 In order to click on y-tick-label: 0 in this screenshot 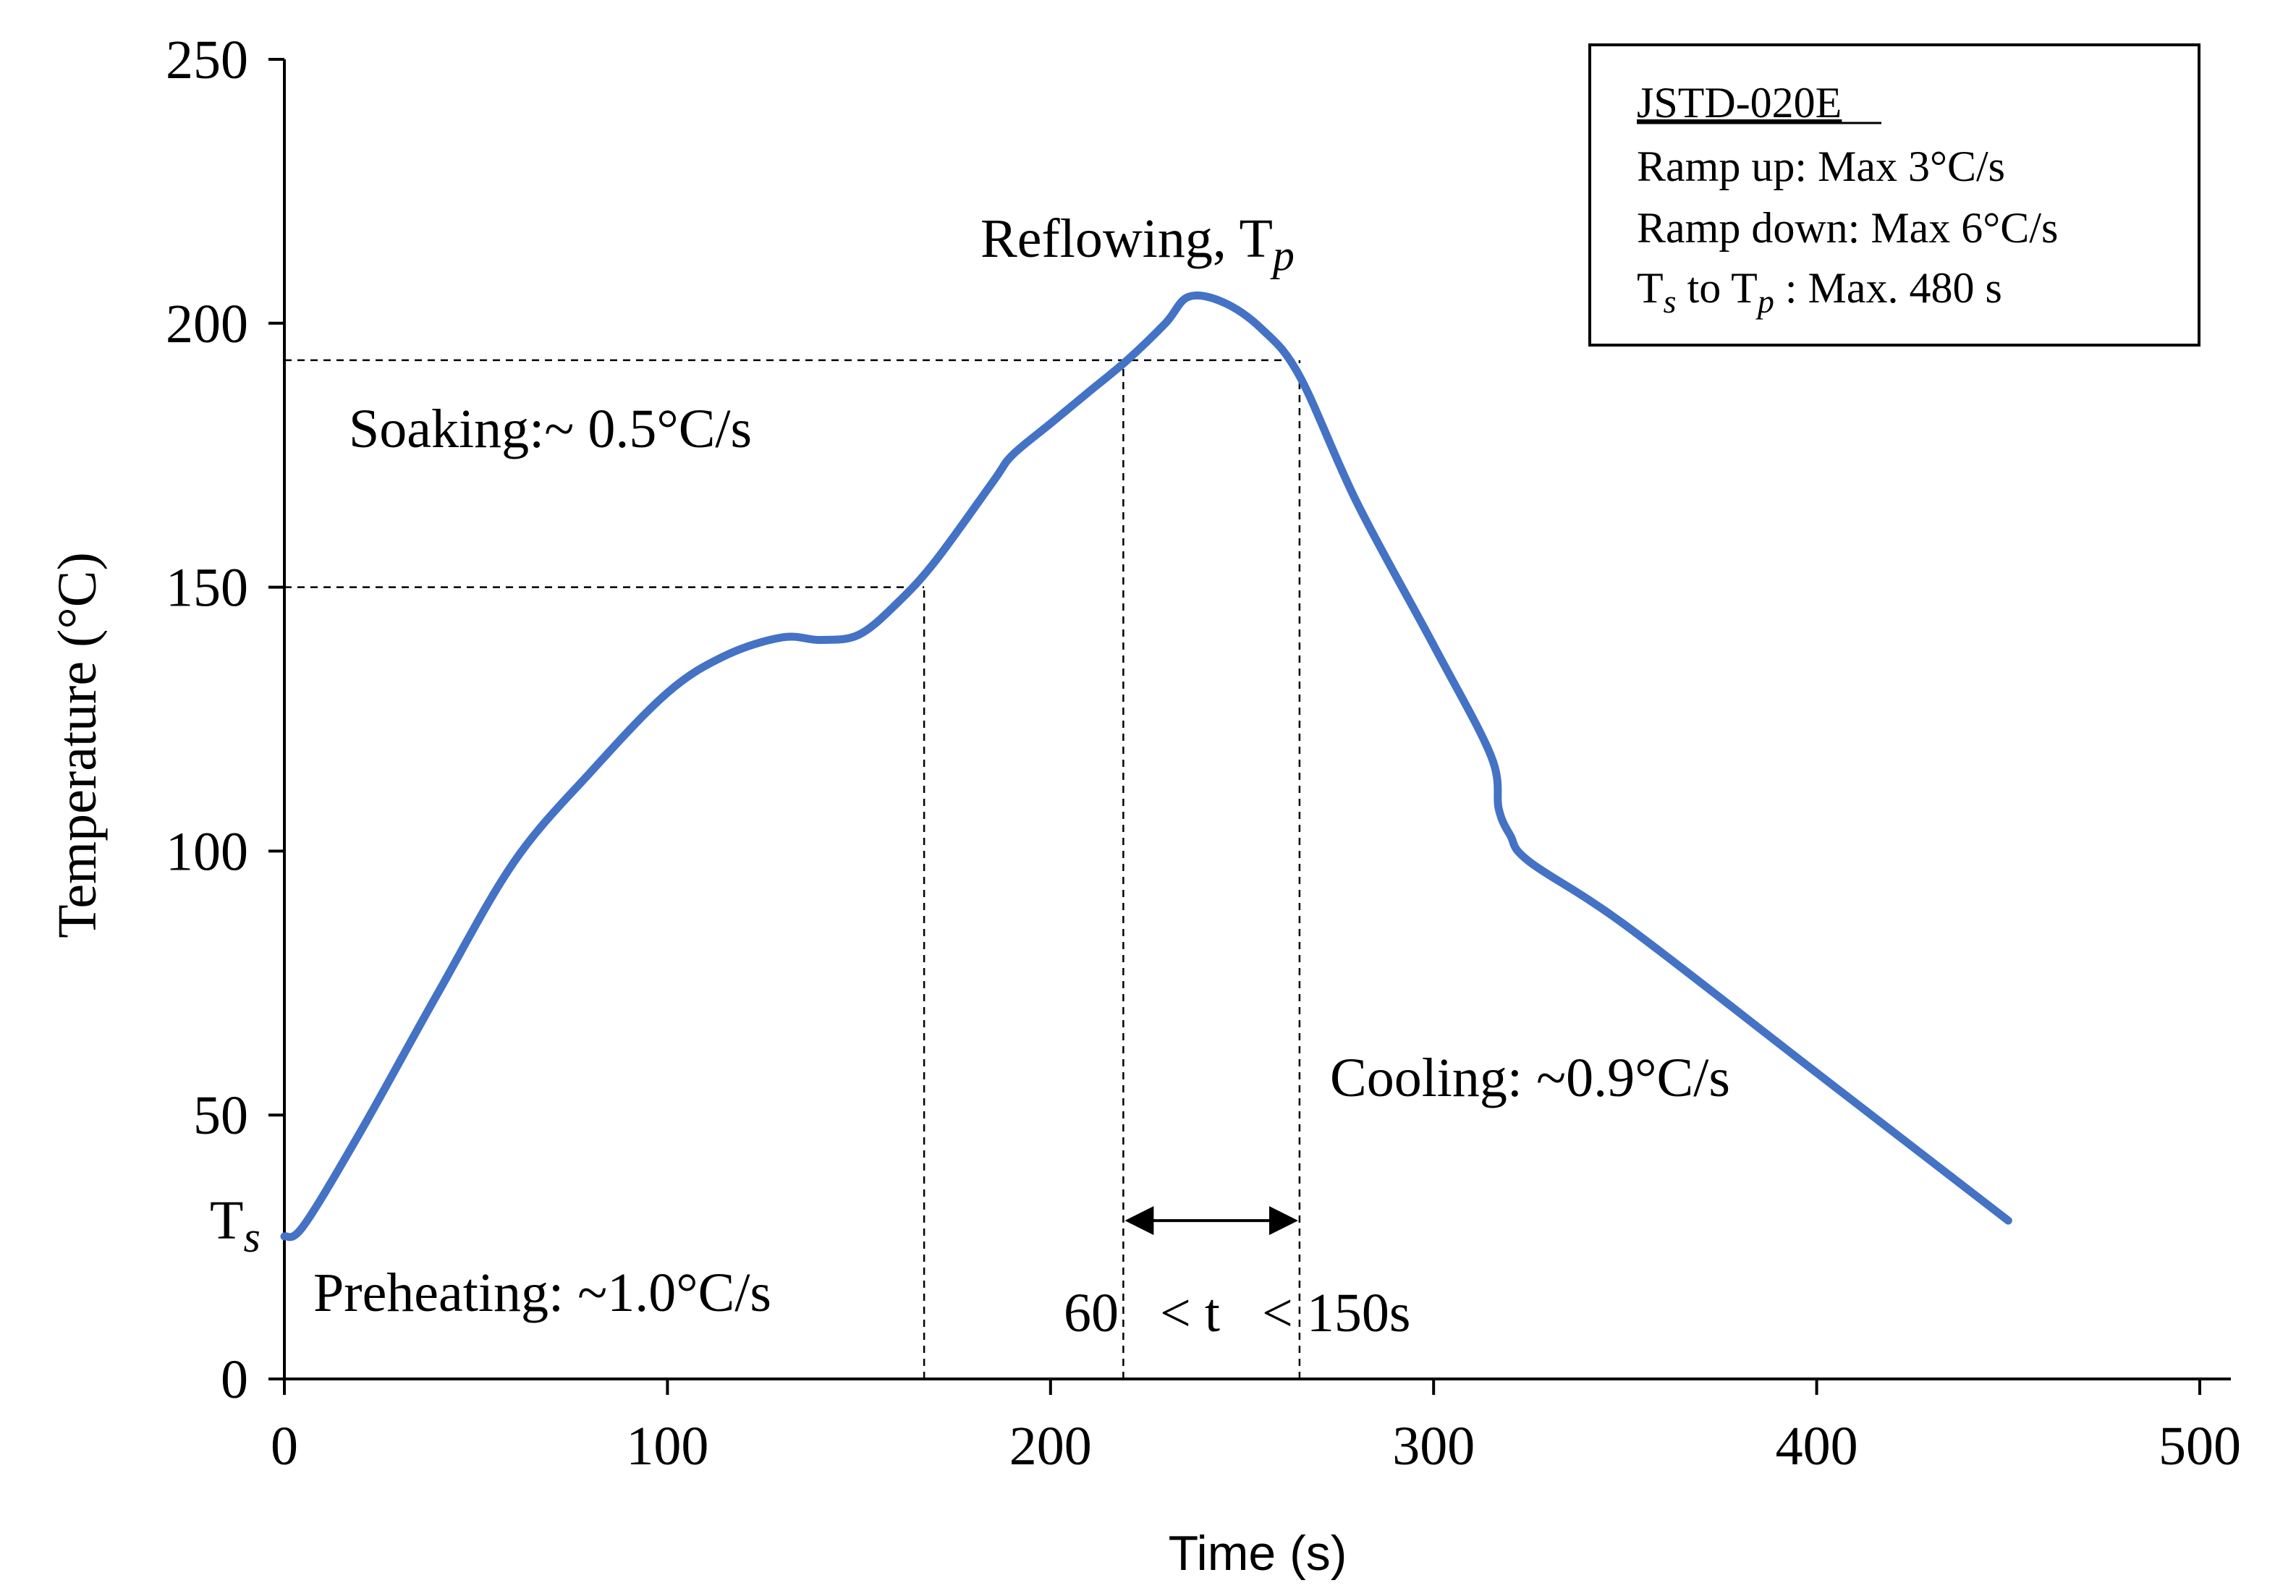, I will do `click(234, 1379)`.